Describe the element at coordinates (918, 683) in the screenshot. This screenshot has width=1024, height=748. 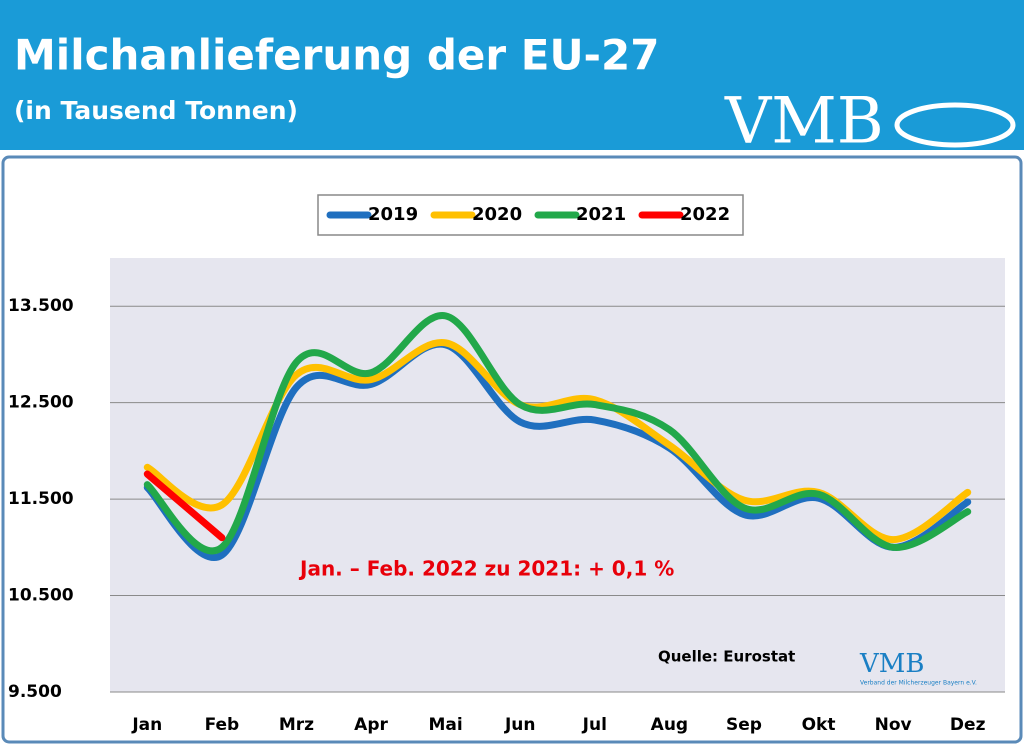
I see `logo-subtext: Verband der Milcherzeuger Bayern e.V.` at that location.